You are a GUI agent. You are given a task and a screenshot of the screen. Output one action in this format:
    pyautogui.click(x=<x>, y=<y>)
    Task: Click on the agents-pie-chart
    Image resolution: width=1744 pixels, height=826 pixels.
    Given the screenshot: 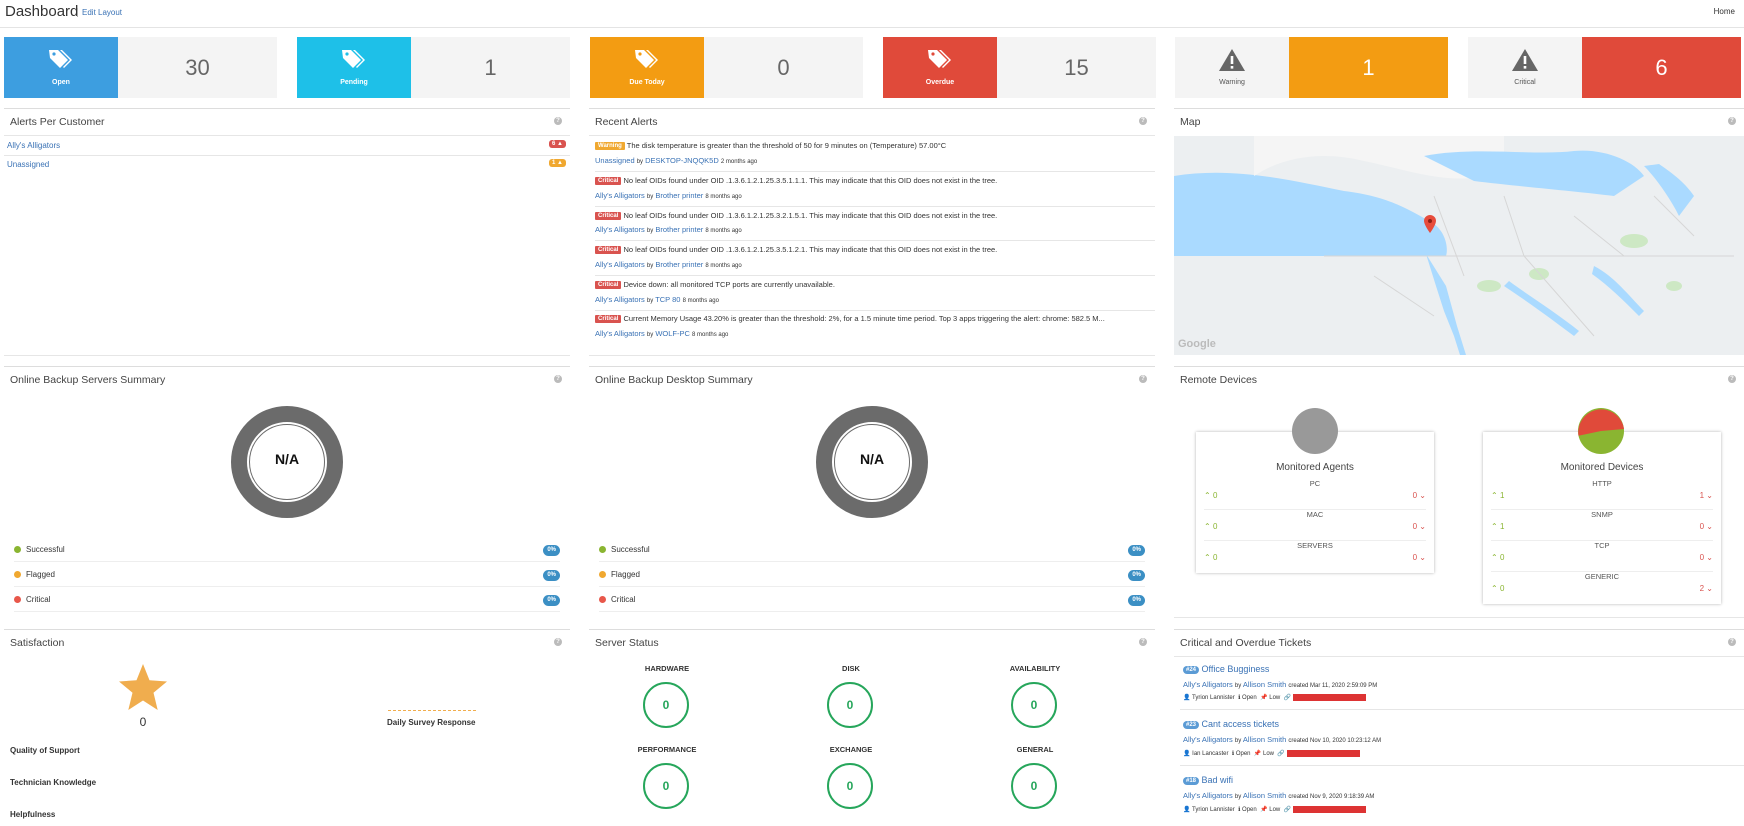 What is the action you would take?
    pyautogui.click(x=1315, y=431)
    